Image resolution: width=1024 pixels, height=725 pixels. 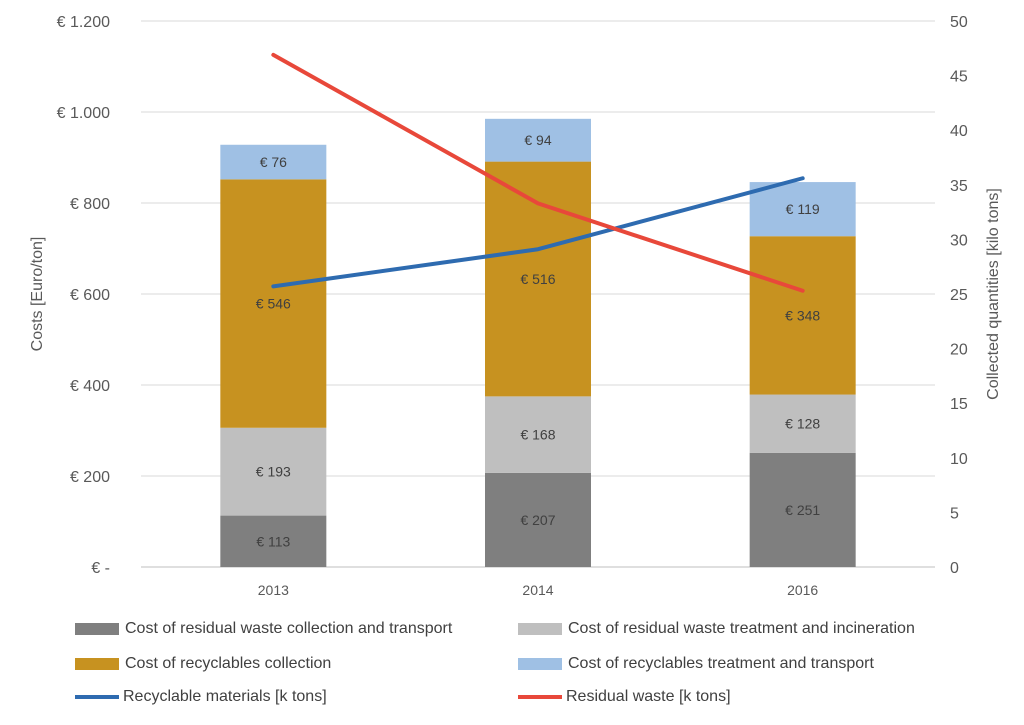 What do you see at coordinates (802, 590) in the screenshot?
I see `x-tick-label: 2016` at bounding box center [802, 590].